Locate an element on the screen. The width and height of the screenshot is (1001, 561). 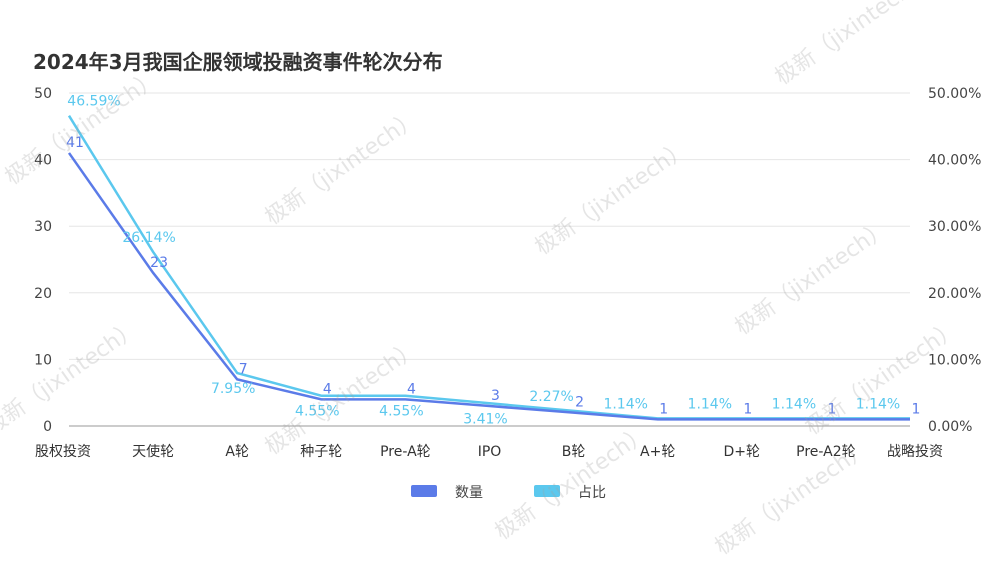
y-left-tick-label: 40 is located at coordinates (43, 161).